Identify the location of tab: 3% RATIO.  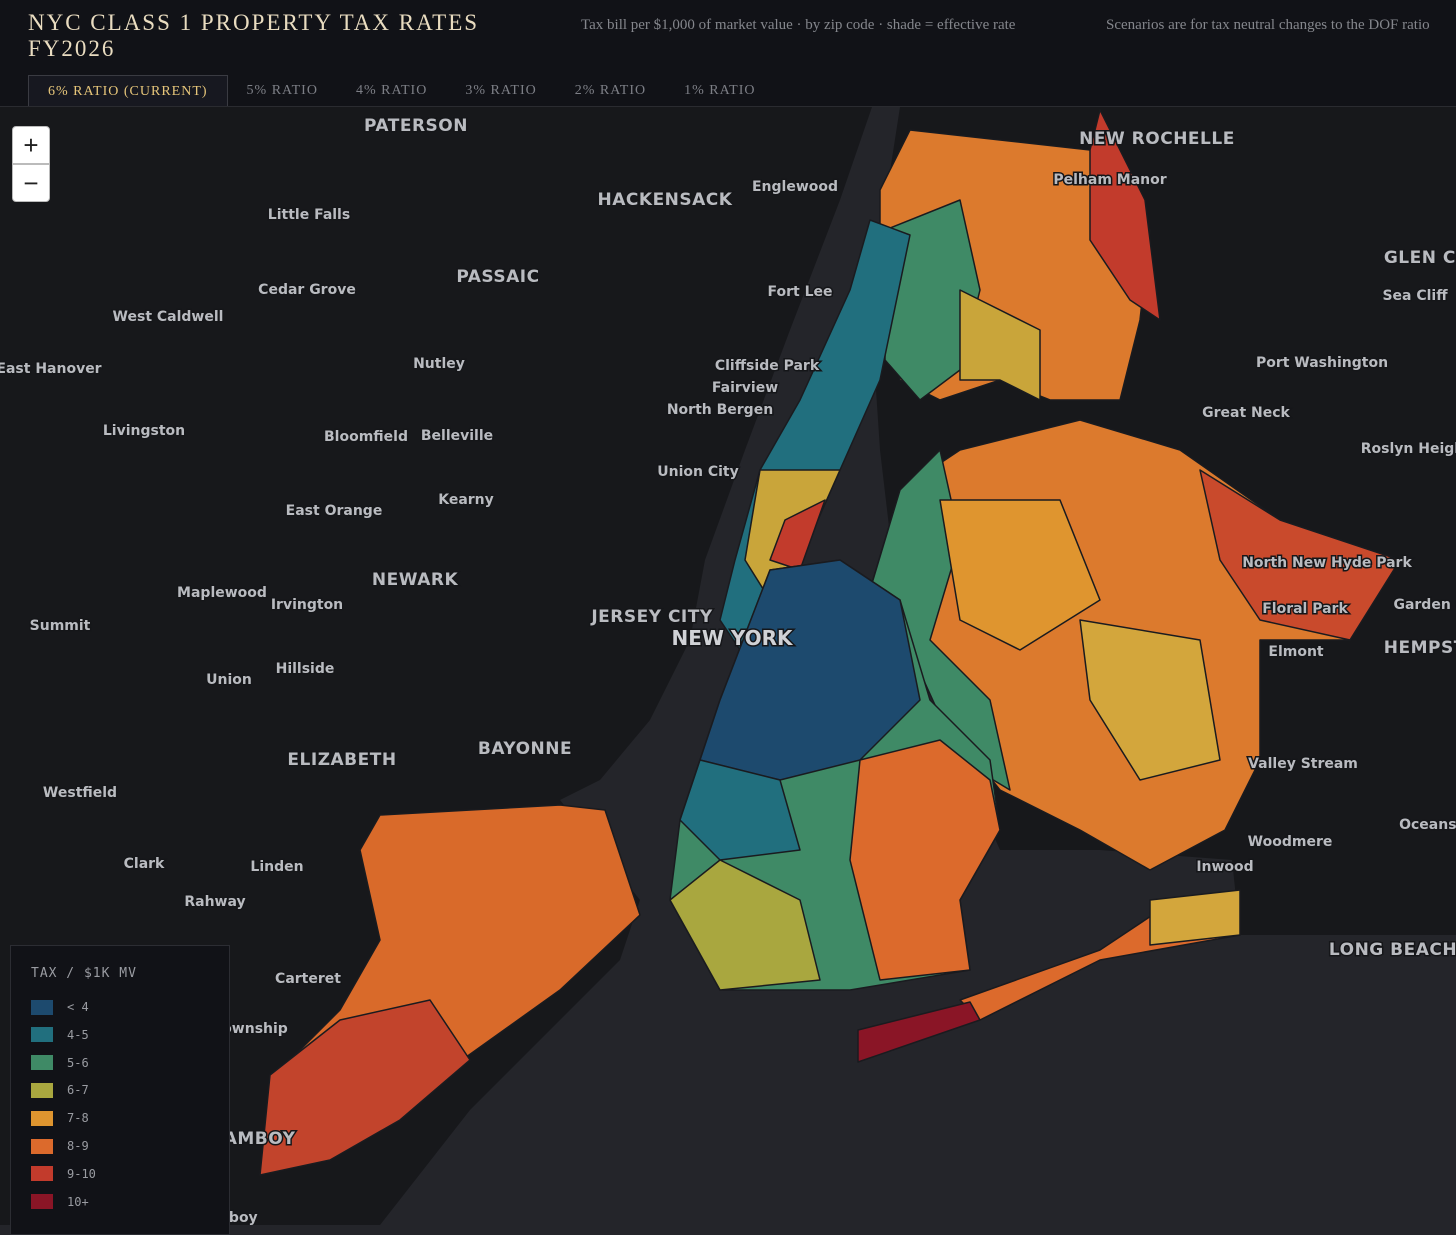
(501, 90).